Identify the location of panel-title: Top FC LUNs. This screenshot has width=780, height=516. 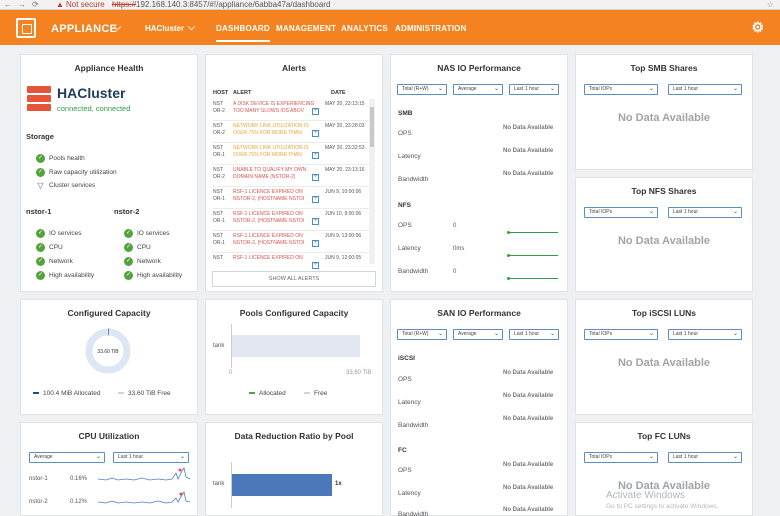
(664, 436).